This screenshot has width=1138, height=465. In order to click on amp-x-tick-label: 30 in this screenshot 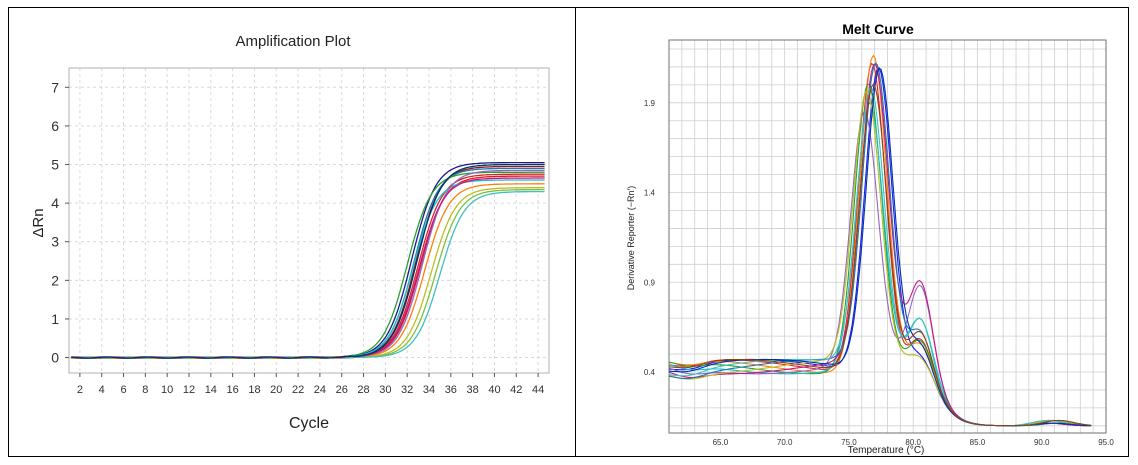, I will do `click(385, 390)`.